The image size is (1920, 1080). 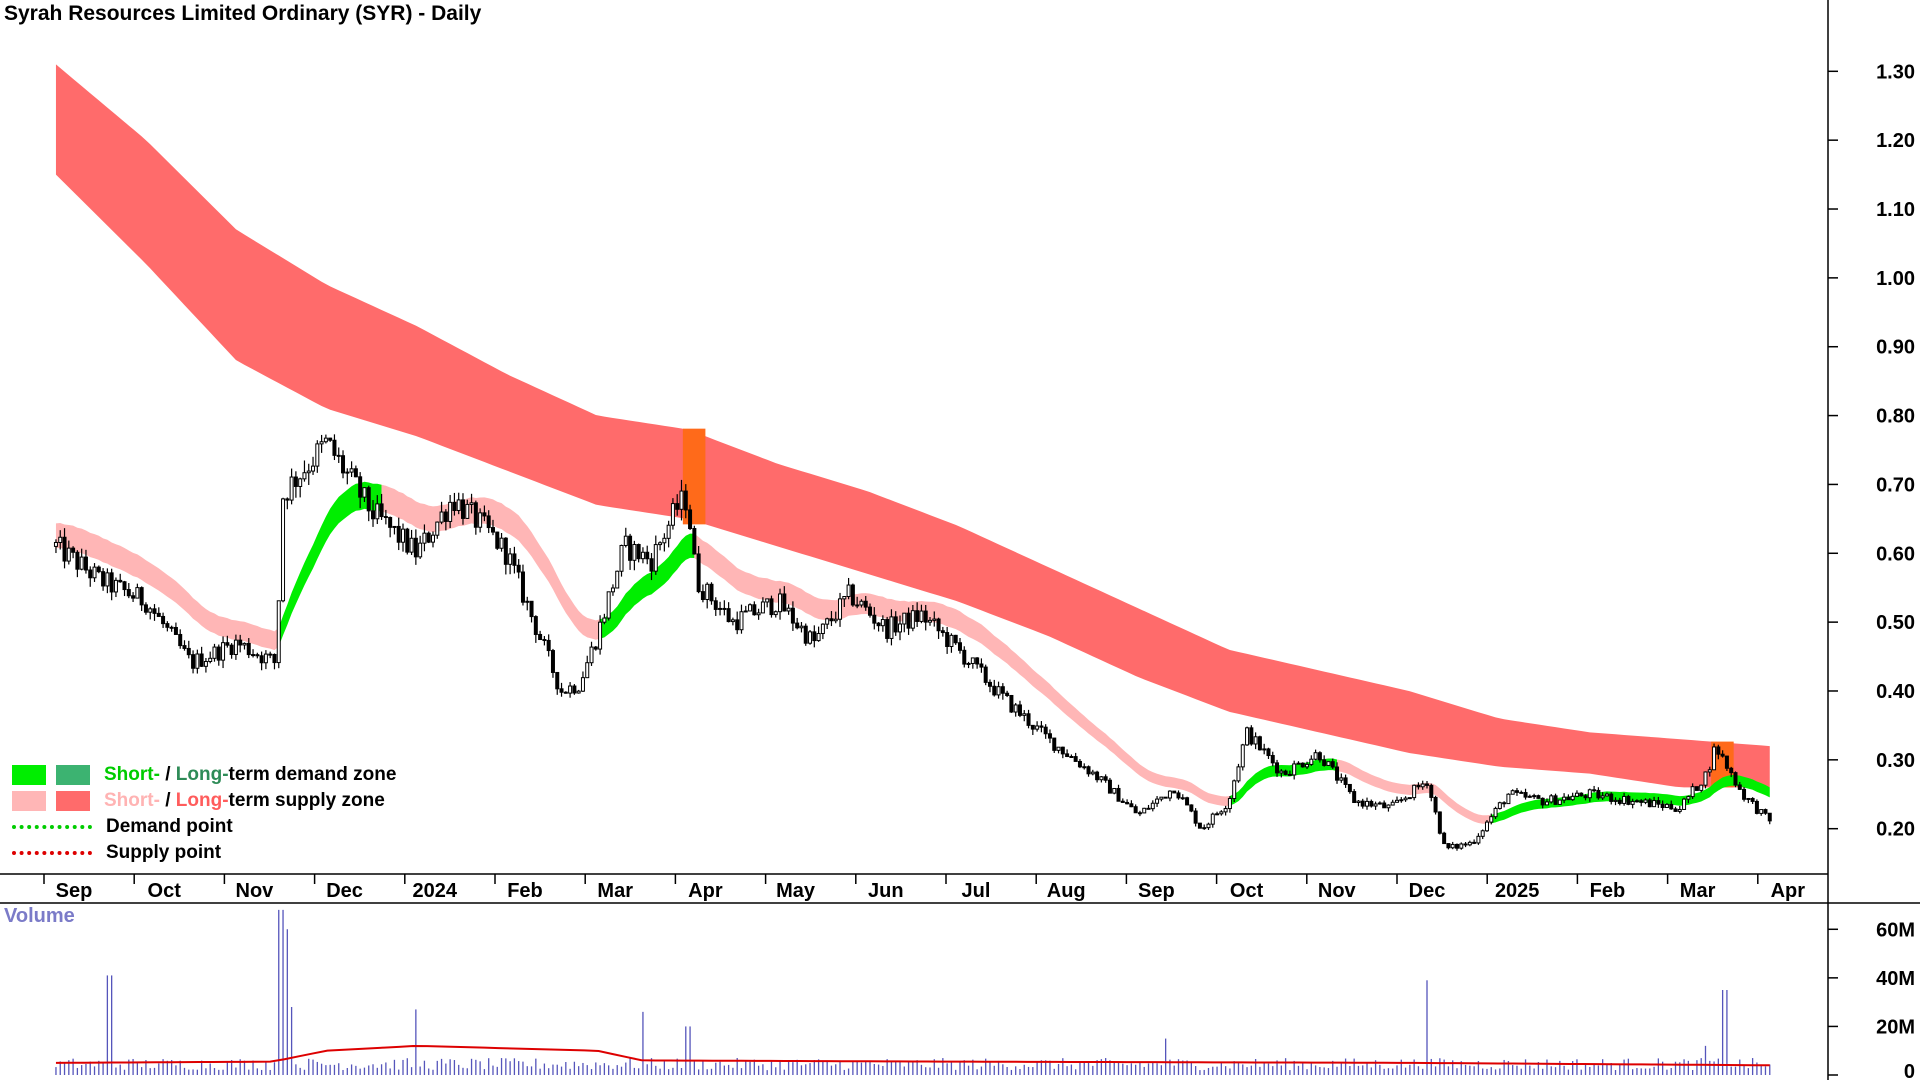 What do you see at coordinates (886, 891) in the screenshot?
I see `time-tick-label: Jun` at bounding box center [886, 891].